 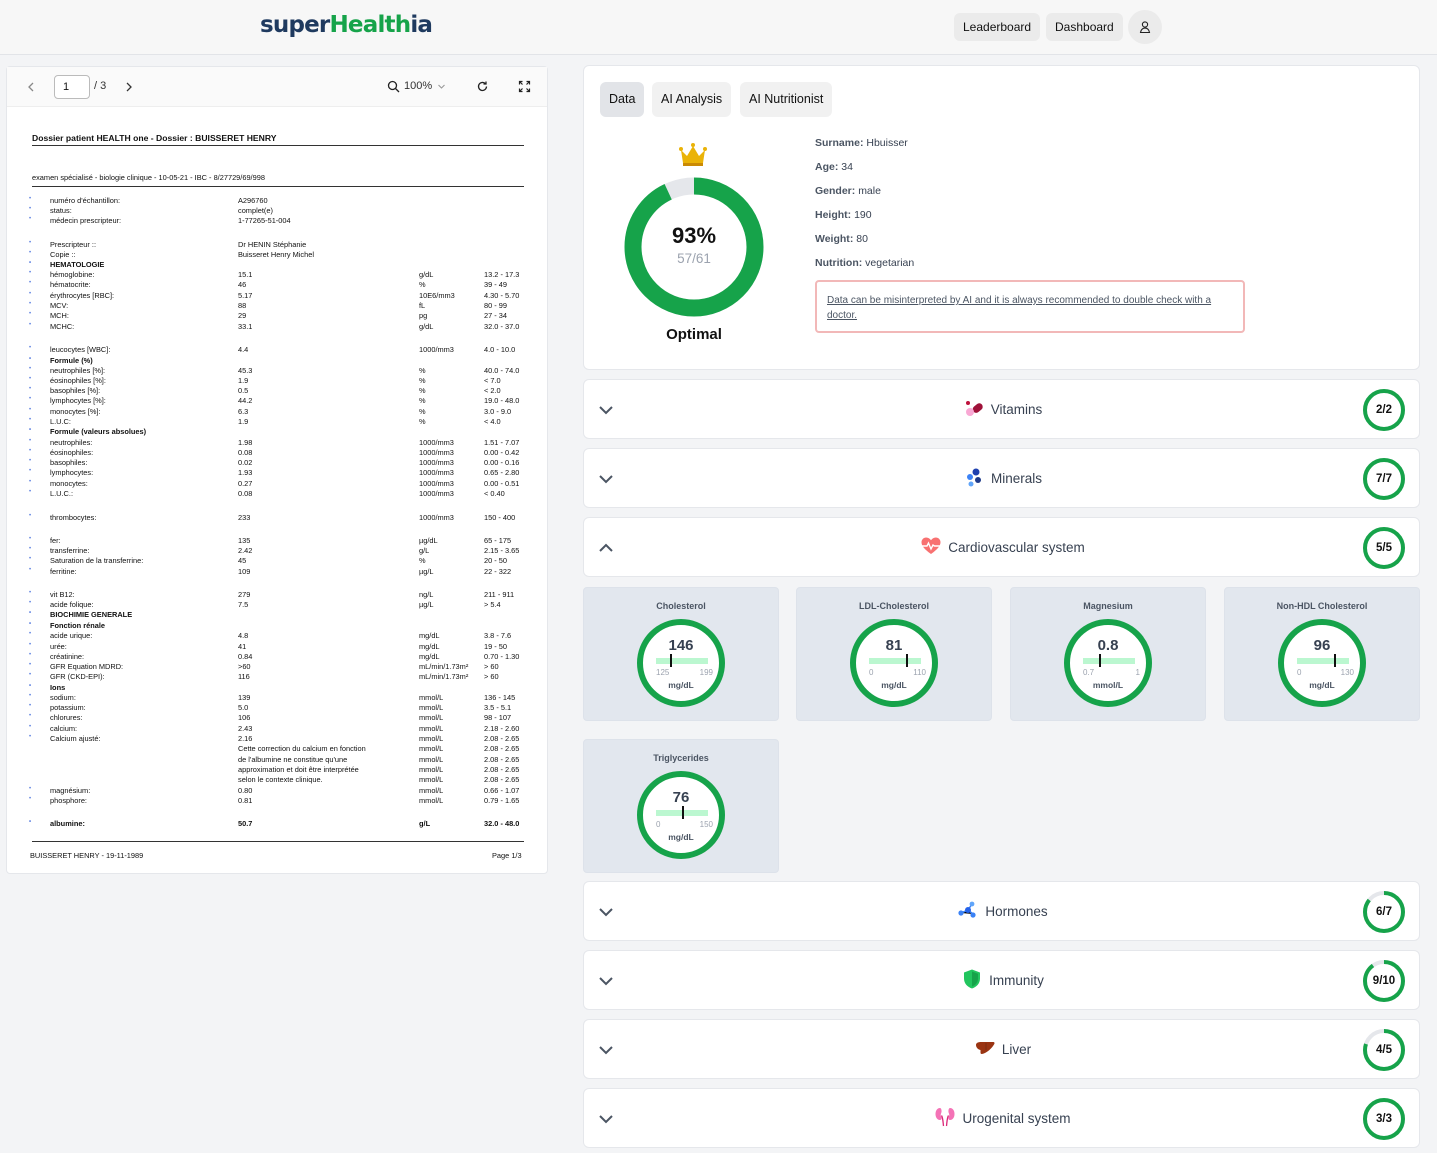 I want to click on category-vitamins: Vitamins 2/2, so click(x=1001, y=409).